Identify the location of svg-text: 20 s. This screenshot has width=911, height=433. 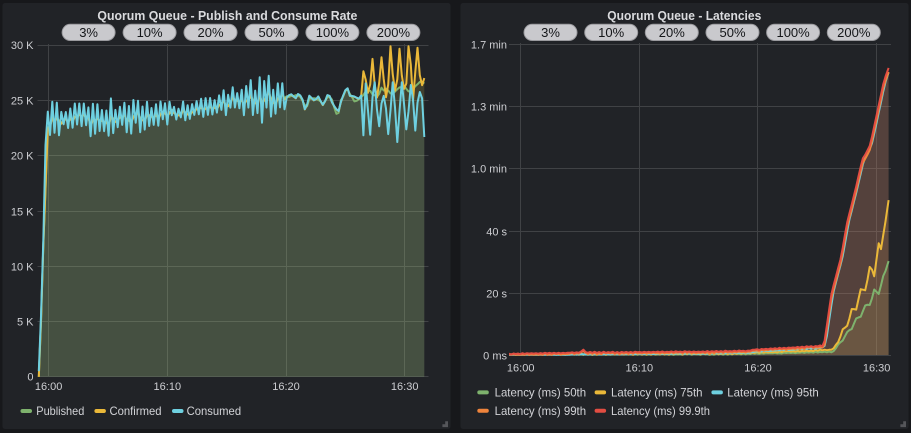
(496, 295).